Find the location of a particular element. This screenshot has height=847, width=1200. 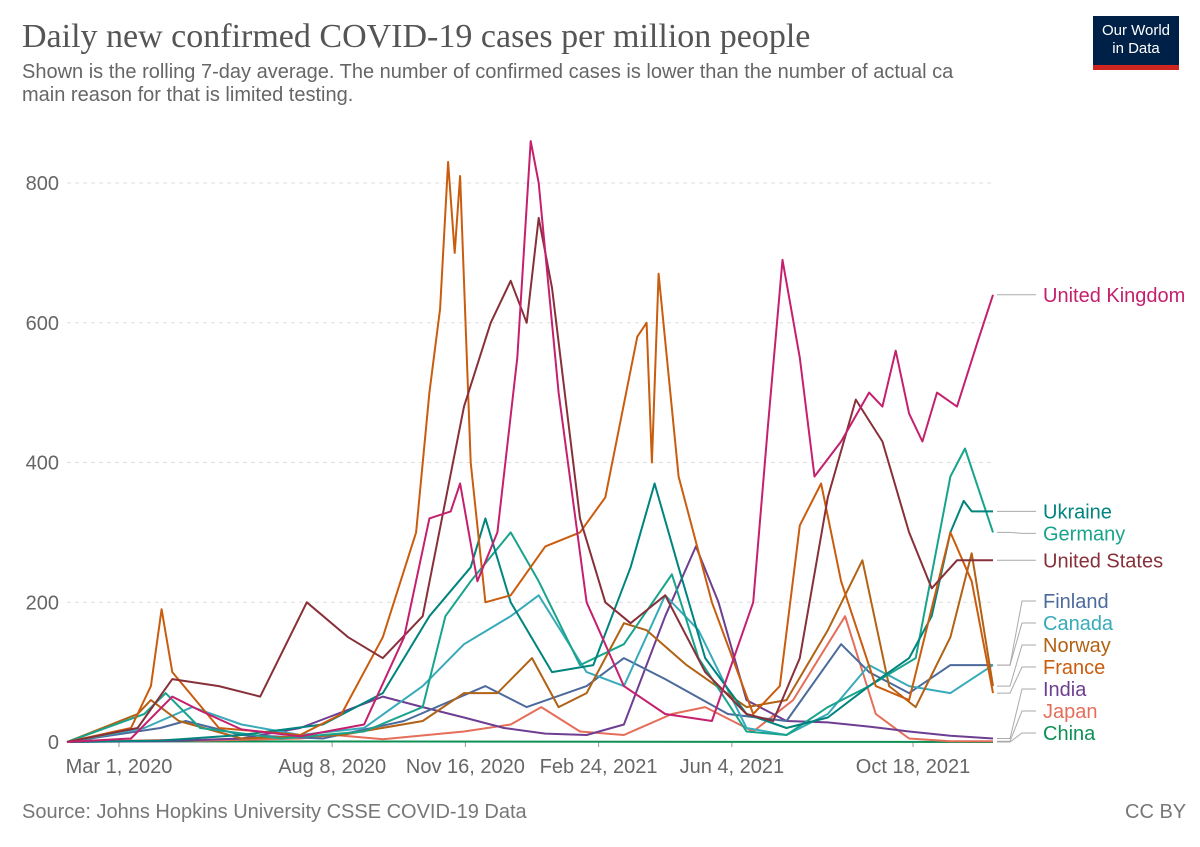

owid-logo: Our World in Data is located at coordinates (1136, 43).